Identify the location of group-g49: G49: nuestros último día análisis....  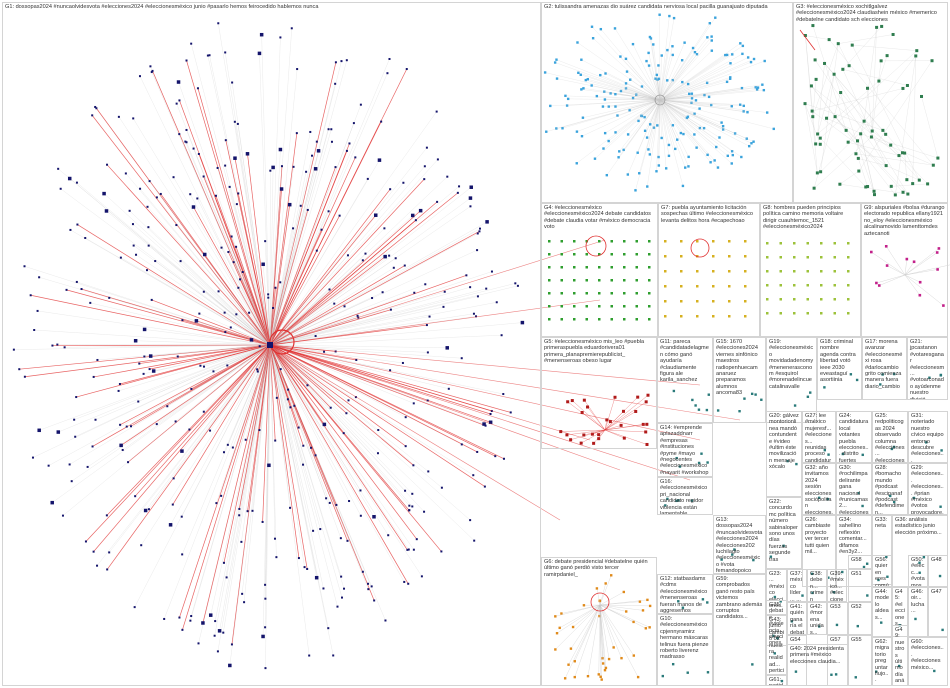
(900, 655).